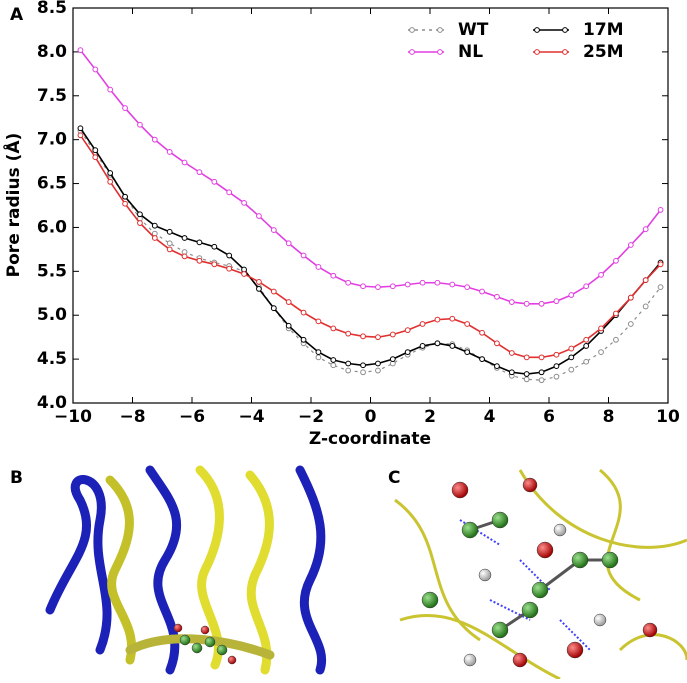 The width and height of the screenshot is (687, 683). What do you see at coordinates (549, 417) in the screenshot?
I see `x-tick-label: 6` at bounding box center [549, 417].